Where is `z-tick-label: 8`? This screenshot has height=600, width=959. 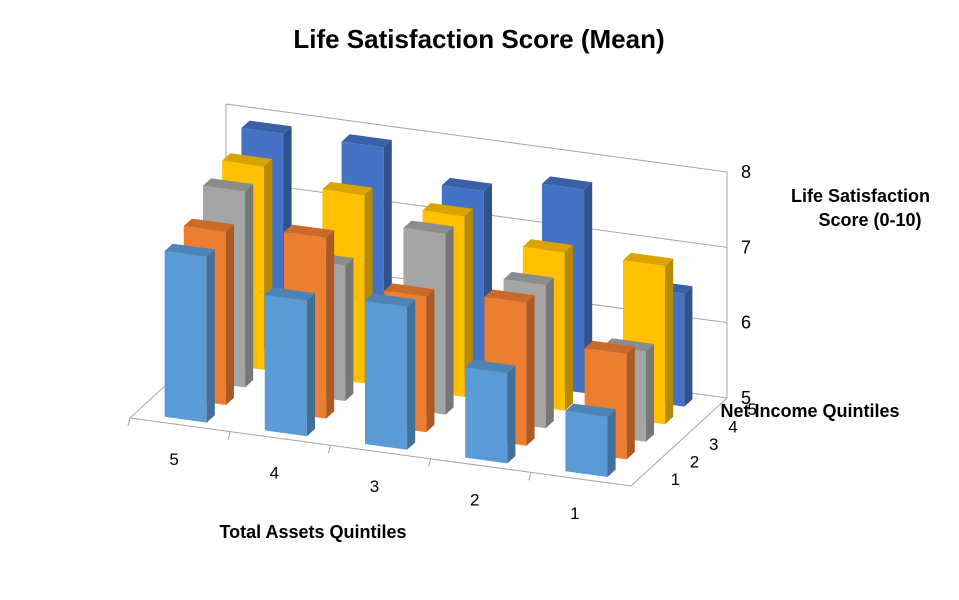
z-tick-label: 8 is located at coordinates (746, 172).